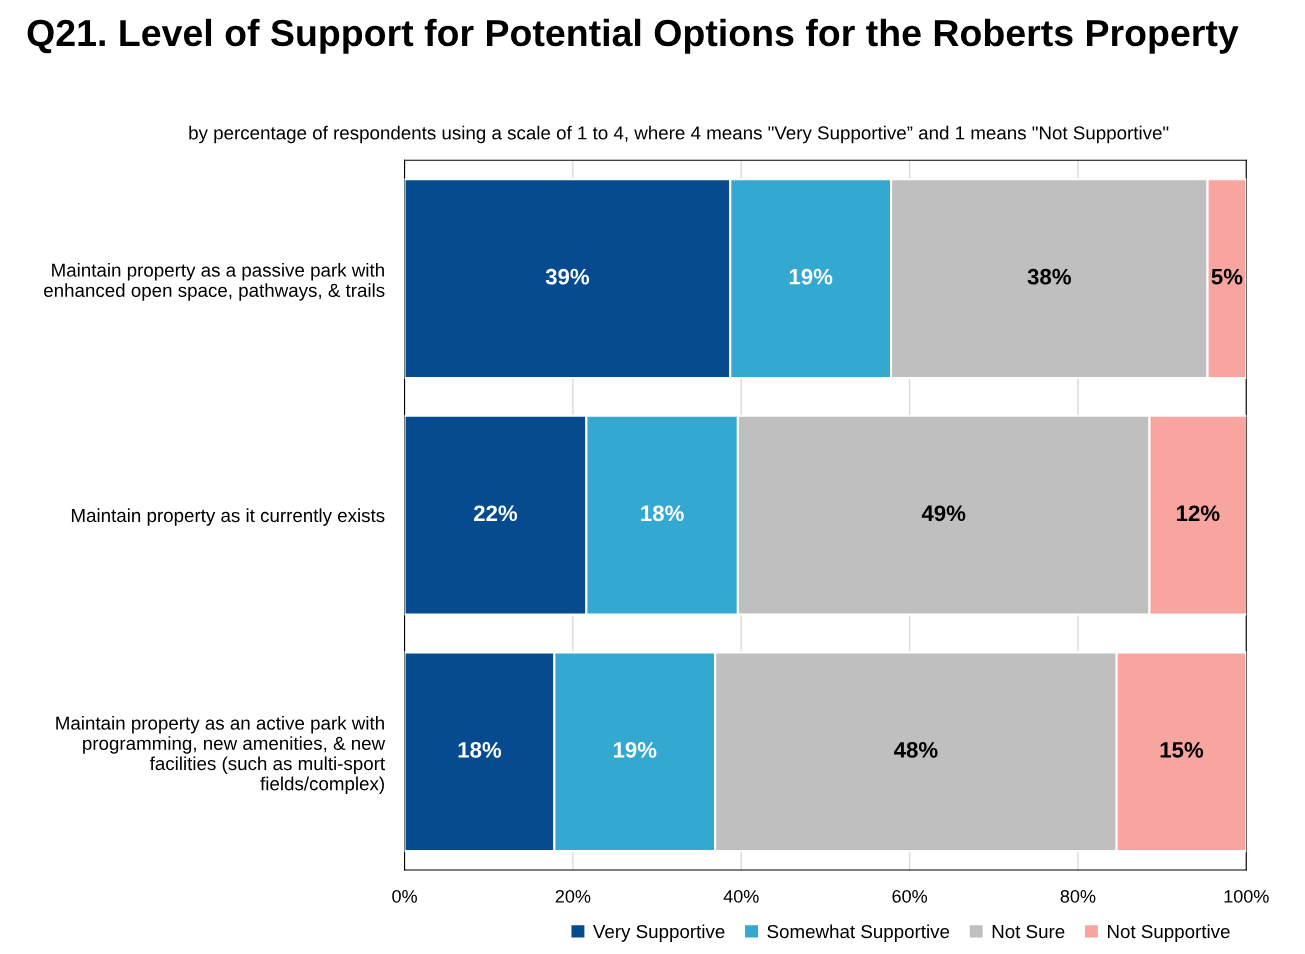  What do you see at coordinates (214, 282) in the screenshot?
I see `y-tick-label: Maintain property as a passive park with enhanced open space, pathways, & trails` at bounding box center [214, 282].